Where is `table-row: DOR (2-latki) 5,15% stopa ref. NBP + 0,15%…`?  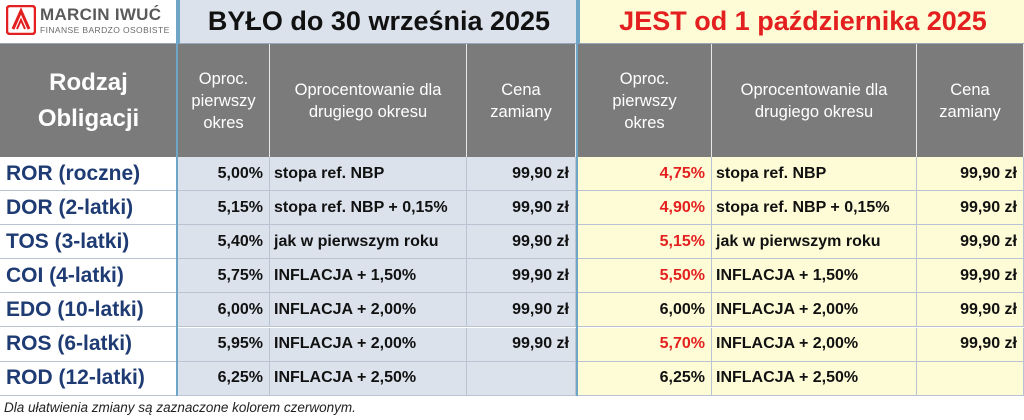
table-row: DOR (2-latki) 5,15% stopa ref. NBP + 0,15%… is located at coordinates (512, 208).